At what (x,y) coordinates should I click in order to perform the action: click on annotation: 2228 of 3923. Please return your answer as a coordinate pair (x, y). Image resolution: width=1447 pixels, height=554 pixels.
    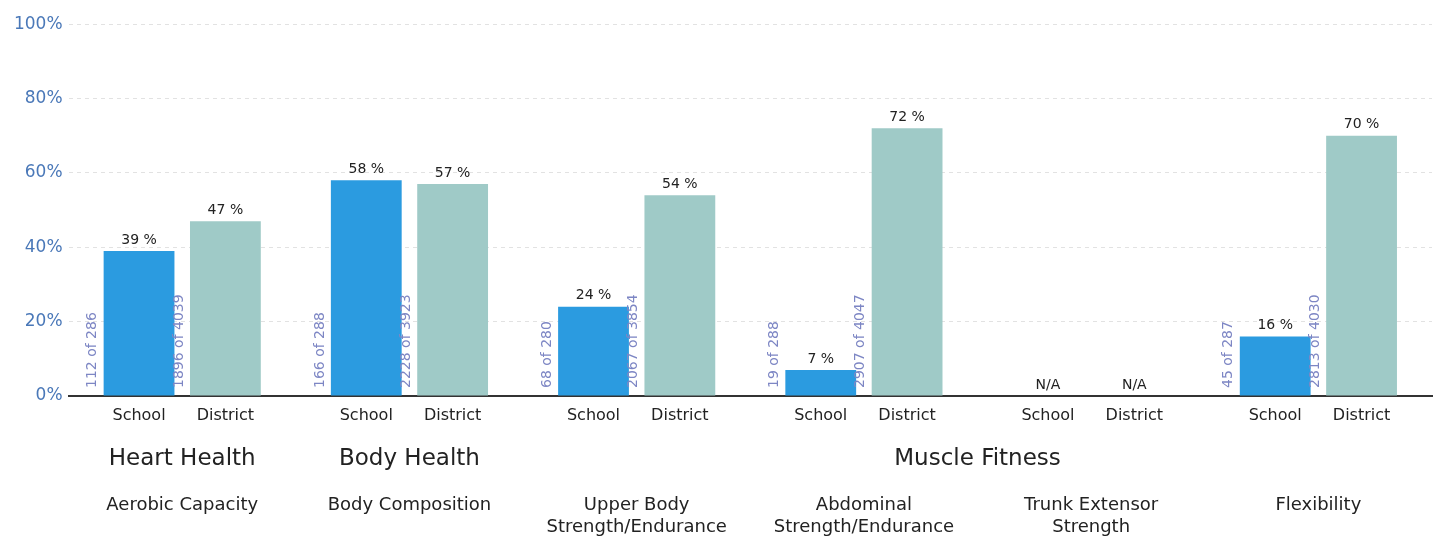
    Looking at the image, I should click on (404, 341).